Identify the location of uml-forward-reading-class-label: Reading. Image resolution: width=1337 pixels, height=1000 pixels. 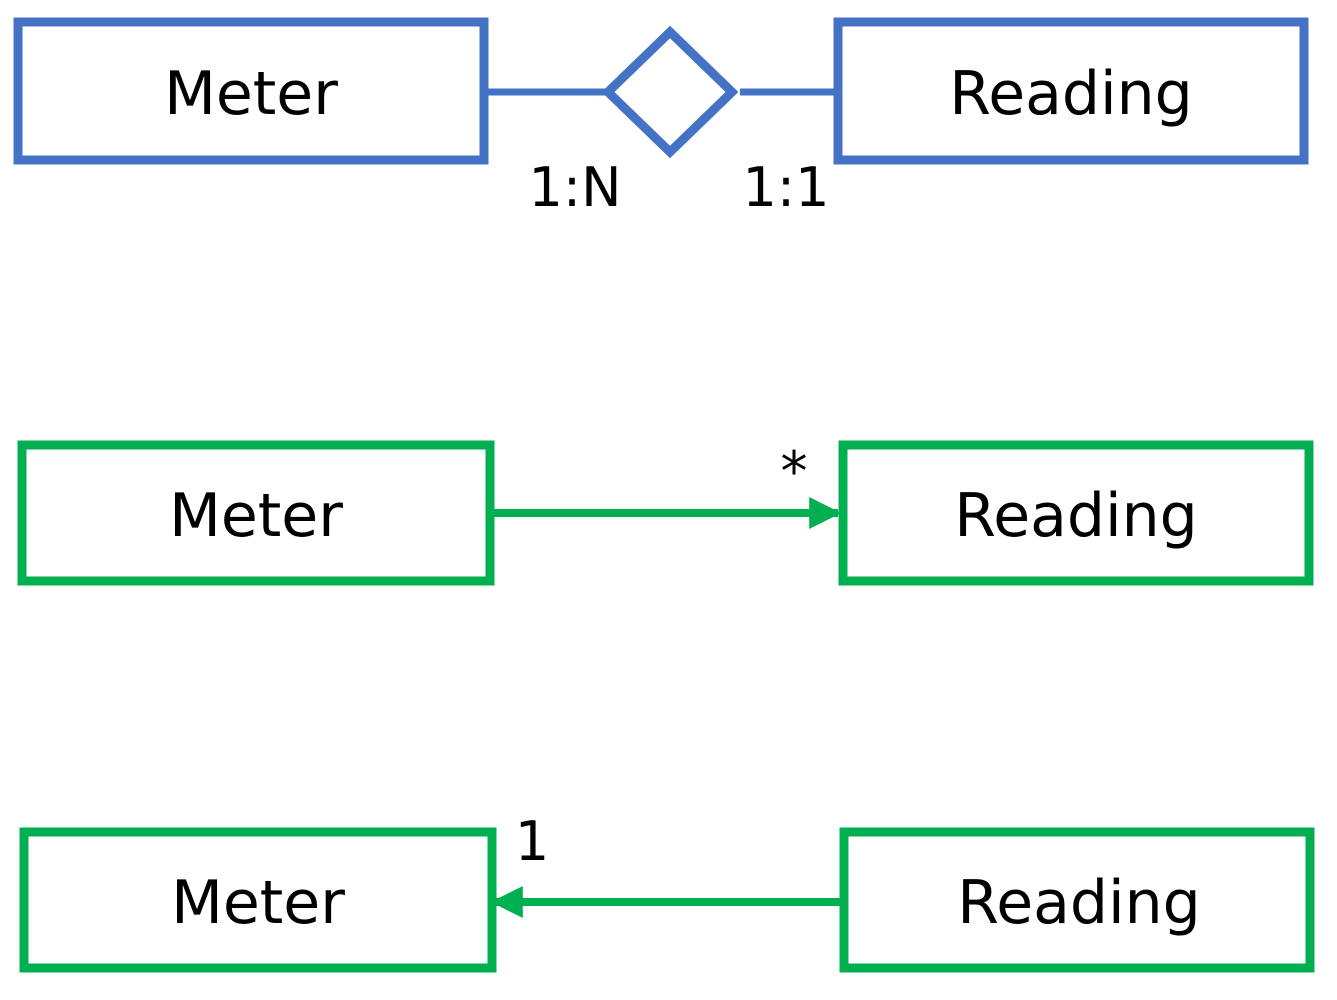
(1076, 516).